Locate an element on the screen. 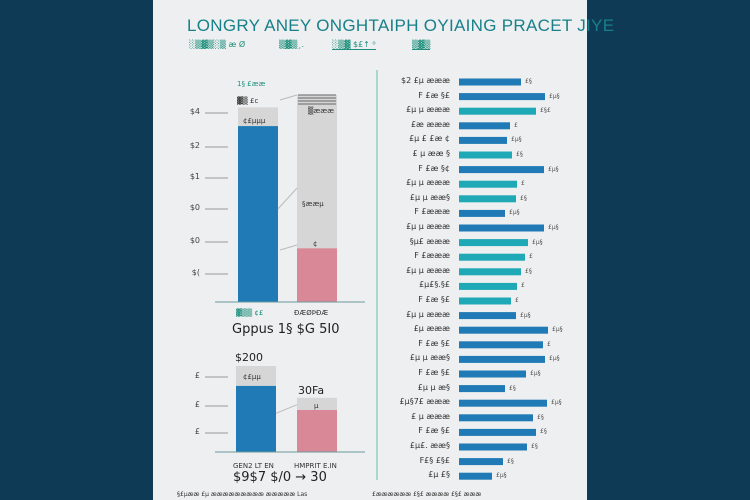 Image resolution: width=750 pixels, height=500 pixels. y-tick-label: $4 is located at coordinates (194, 111).